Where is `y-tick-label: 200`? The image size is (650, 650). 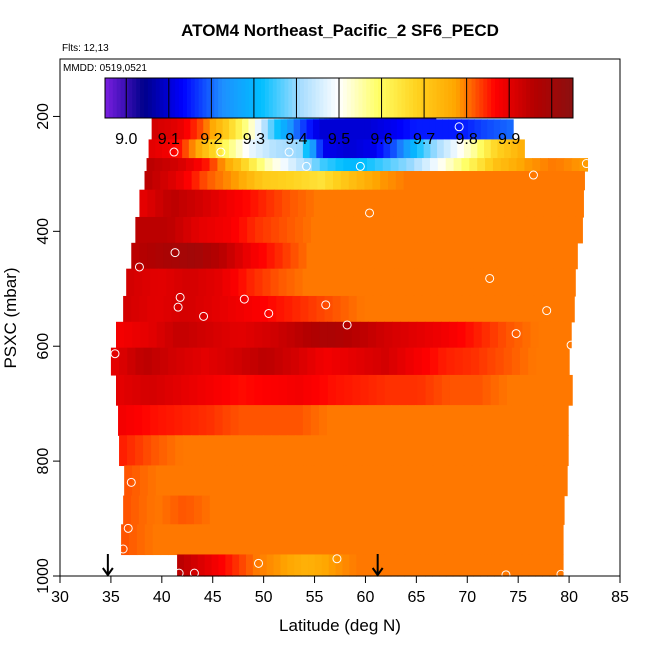 y-tick-label: 200 is located at coordinates (43, 116).